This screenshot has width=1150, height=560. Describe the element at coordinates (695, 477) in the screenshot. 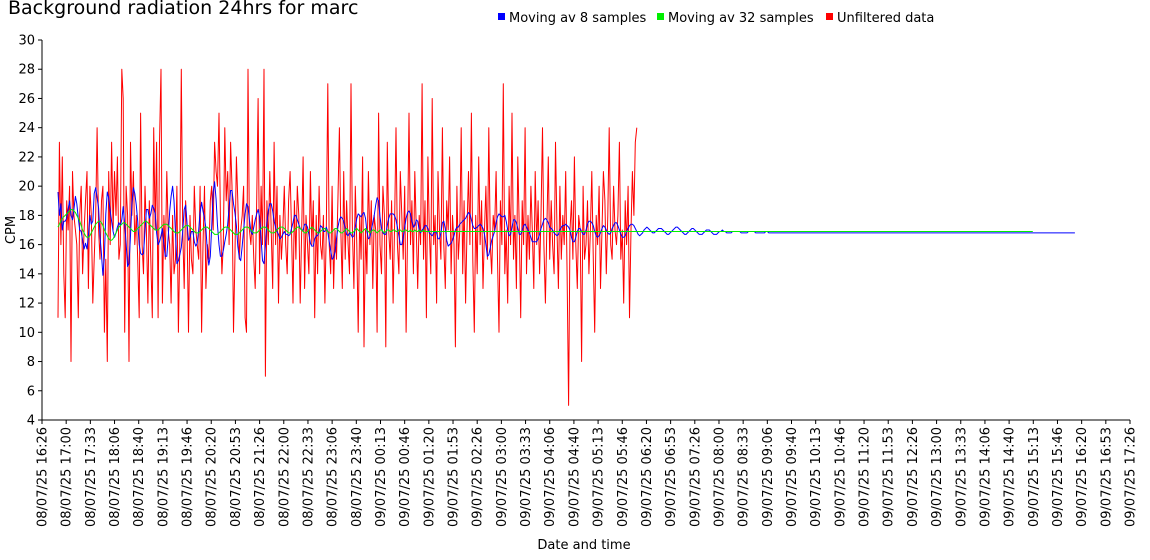

I see `x-tick-label: 09/07/25 07:26` at that location.